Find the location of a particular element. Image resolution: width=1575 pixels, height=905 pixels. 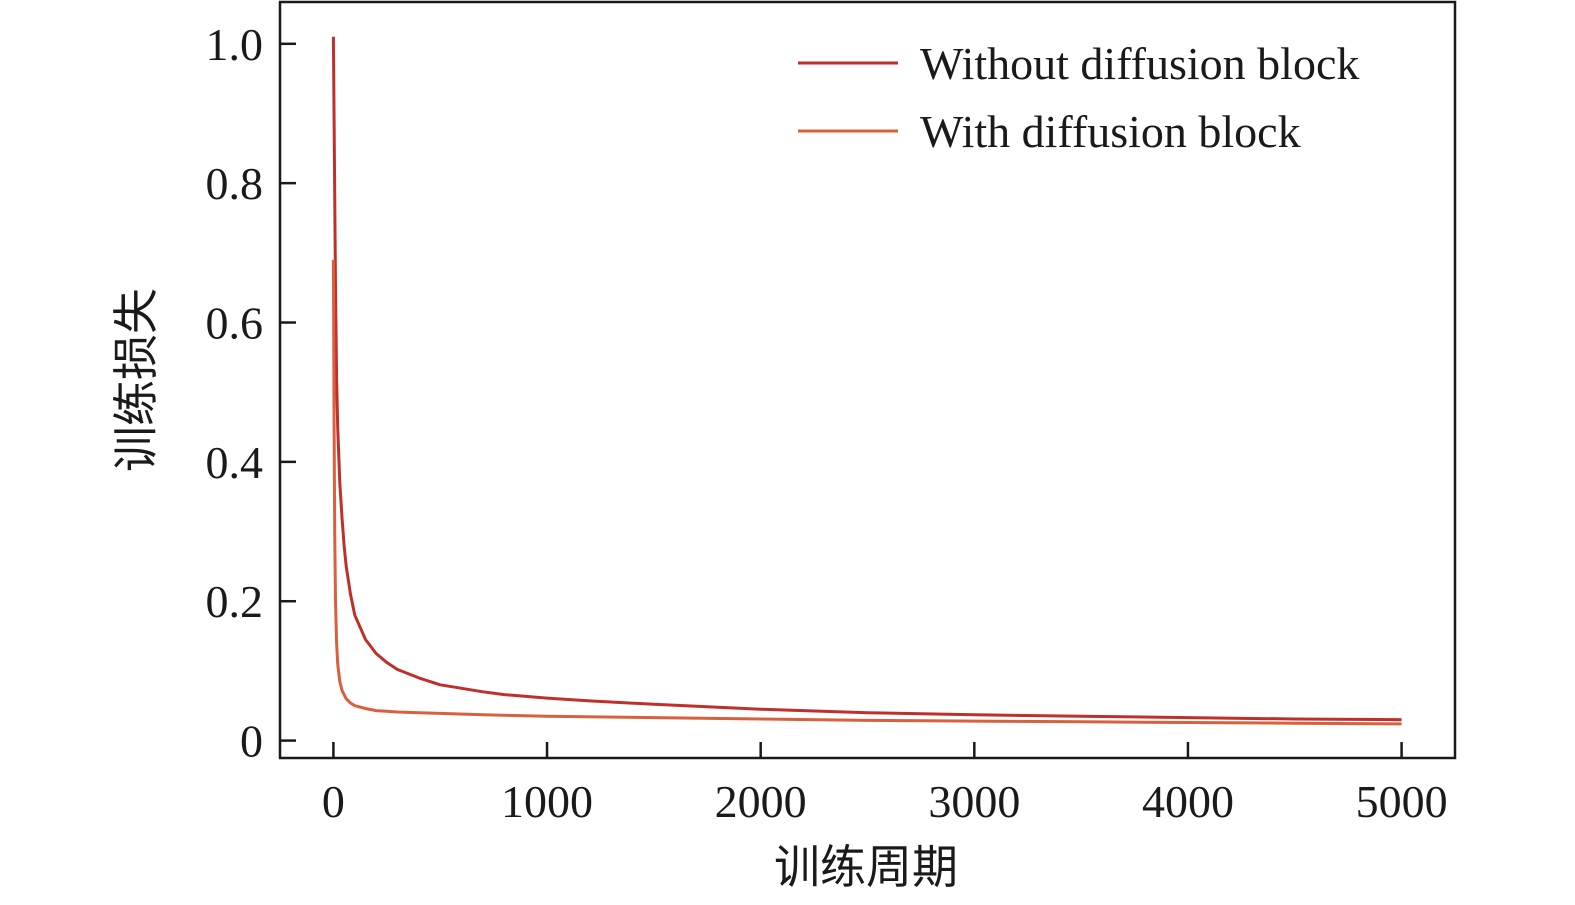

y-tick-label: 1.0 is located at coordinates (235, 44).